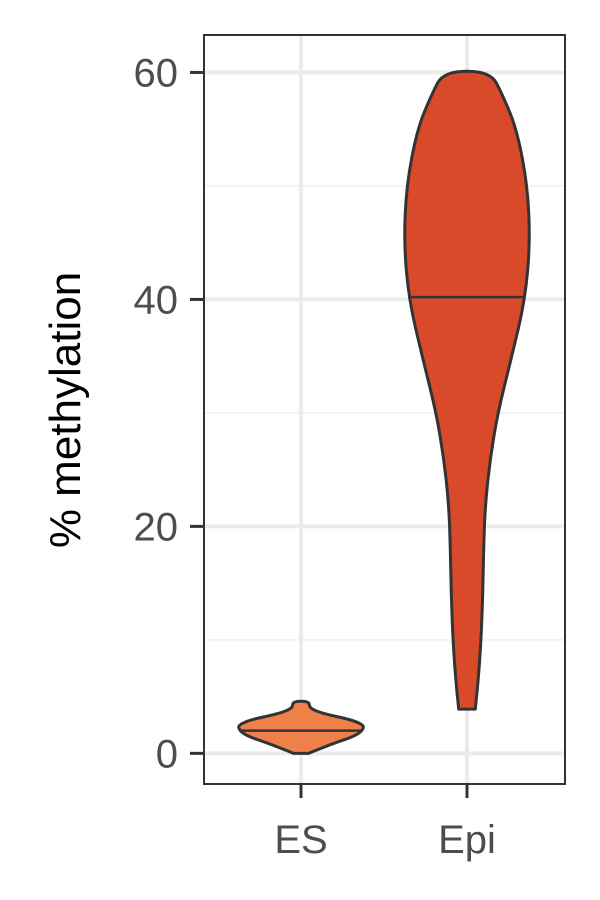 This screenshot has height=900, width=600. Describe the element at coordinates (65, 410) in the screenshot. I see `y-axis-title: % methylation` at that location.